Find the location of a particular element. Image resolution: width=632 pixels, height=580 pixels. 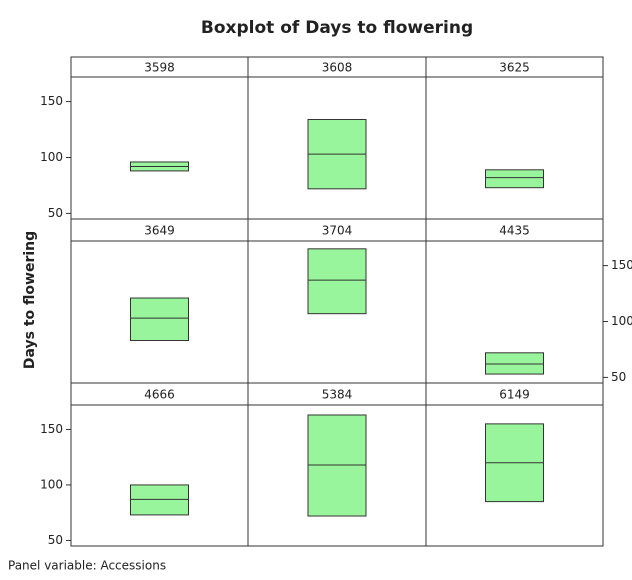

panel-label: 4435 is located at coordinates (514, 231).